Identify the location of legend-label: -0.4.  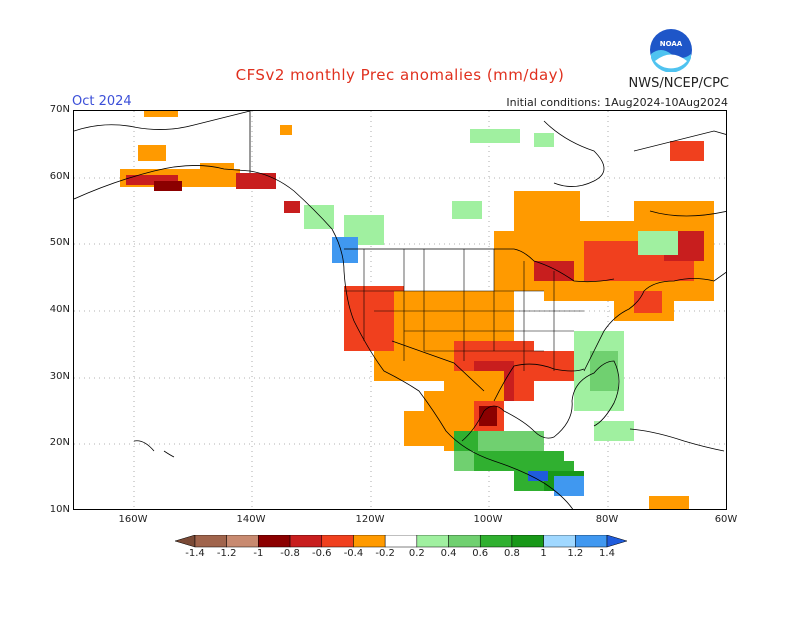
(353, 553).